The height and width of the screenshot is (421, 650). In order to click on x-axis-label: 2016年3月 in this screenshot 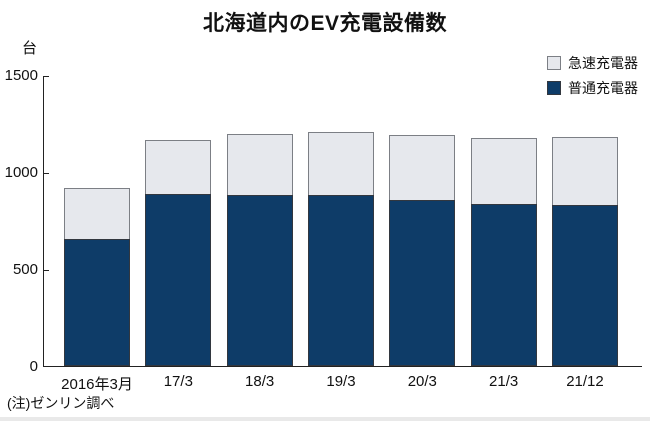, I will do `click(97, 384)`.